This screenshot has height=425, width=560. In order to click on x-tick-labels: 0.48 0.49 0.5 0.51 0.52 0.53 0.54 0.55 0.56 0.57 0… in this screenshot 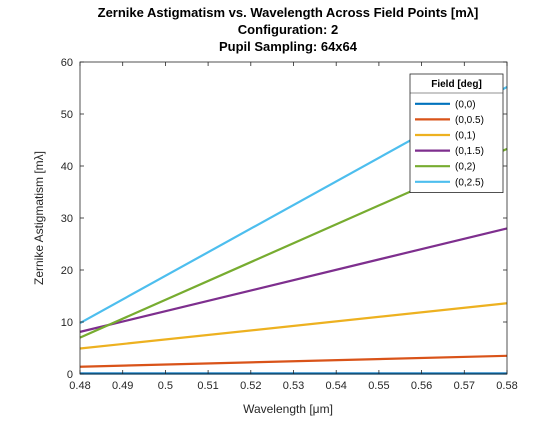, I will do `click(293, 386)`.